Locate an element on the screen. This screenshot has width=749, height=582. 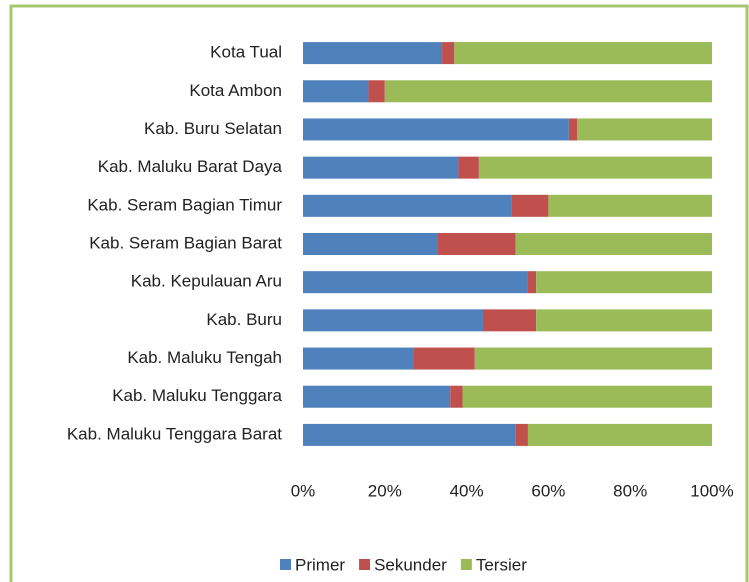
y-tick-label: Kota Tual is located at coordinates (246, 52).